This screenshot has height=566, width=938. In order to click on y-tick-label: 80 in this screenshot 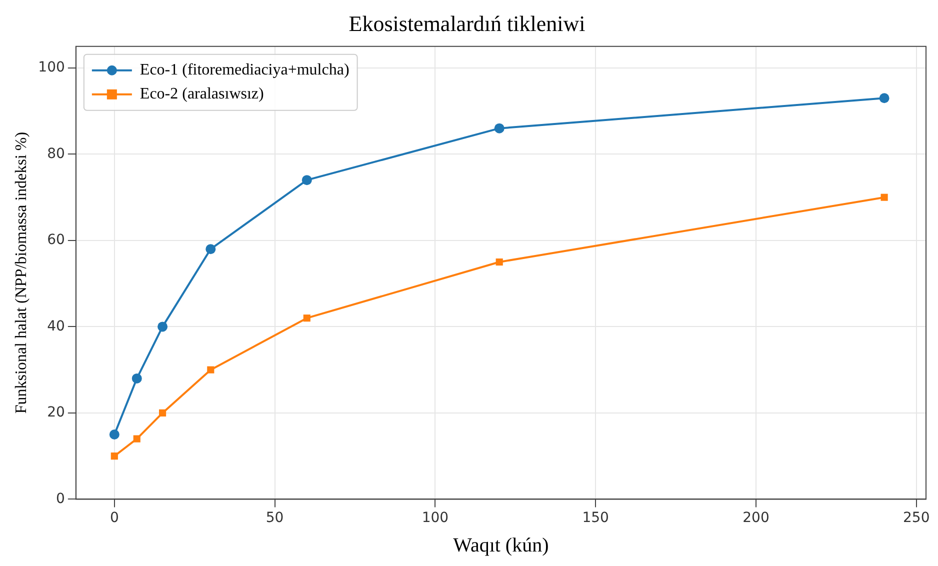, I will do `click(56, 154)`.